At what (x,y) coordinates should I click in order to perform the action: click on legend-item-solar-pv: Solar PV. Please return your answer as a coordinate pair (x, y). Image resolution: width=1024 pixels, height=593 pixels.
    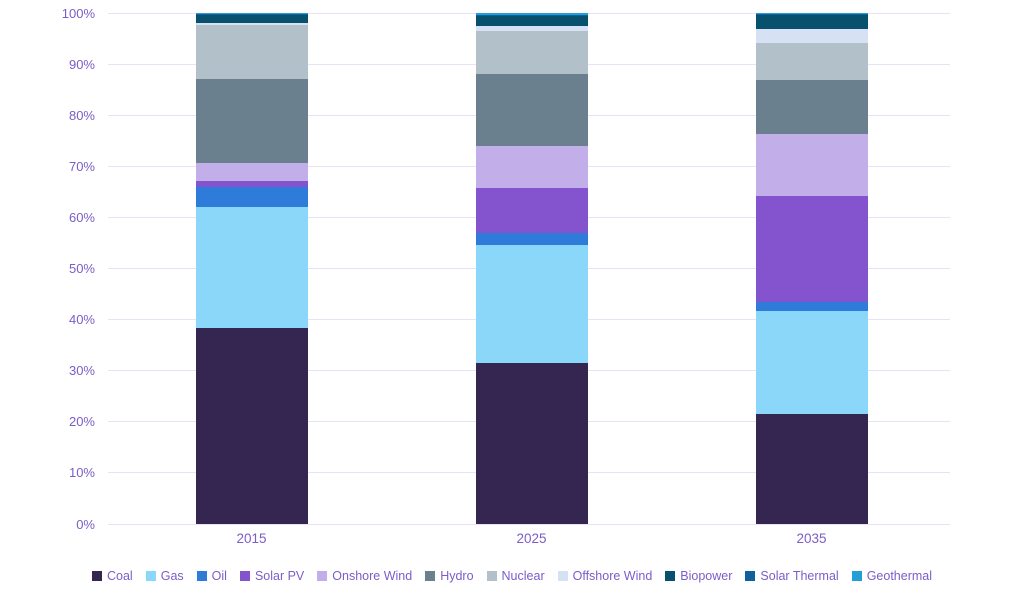
    Looking at the image, I should click on (272, 576).